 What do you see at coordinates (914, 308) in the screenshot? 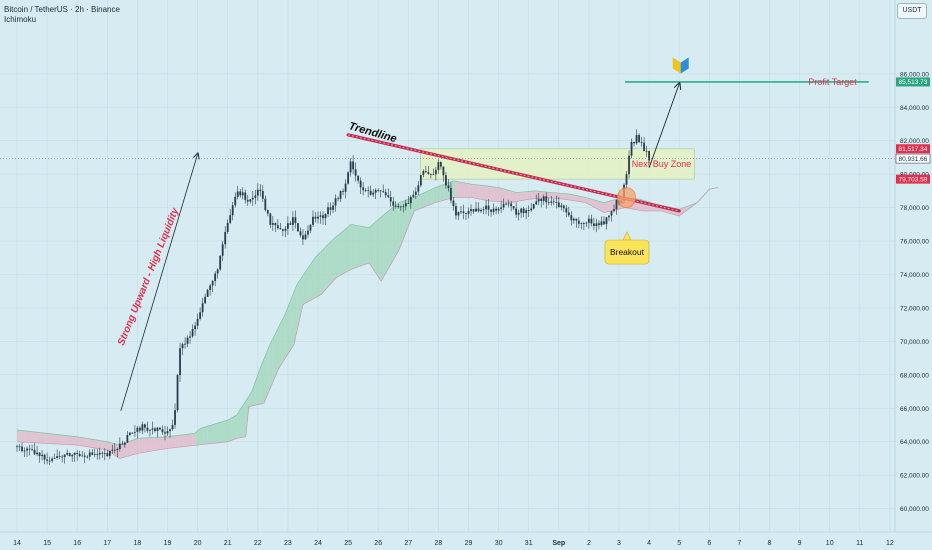
I see `price-tick-label: 72,000.00` at bounding box center [914, 308].